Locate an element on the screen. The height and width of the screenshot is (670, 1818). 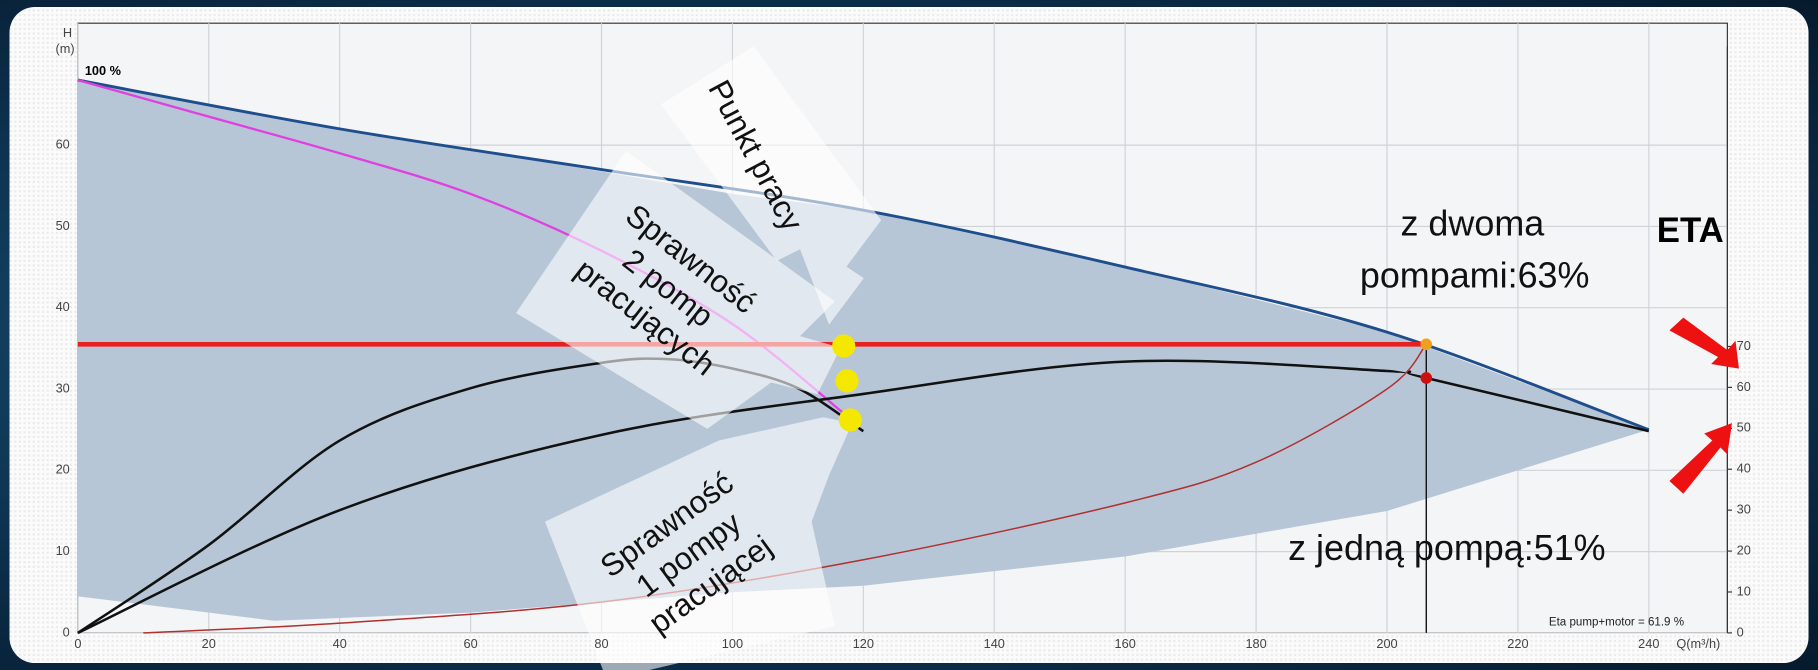
x-tick-label: 20 is located at coordinates (209, 643).